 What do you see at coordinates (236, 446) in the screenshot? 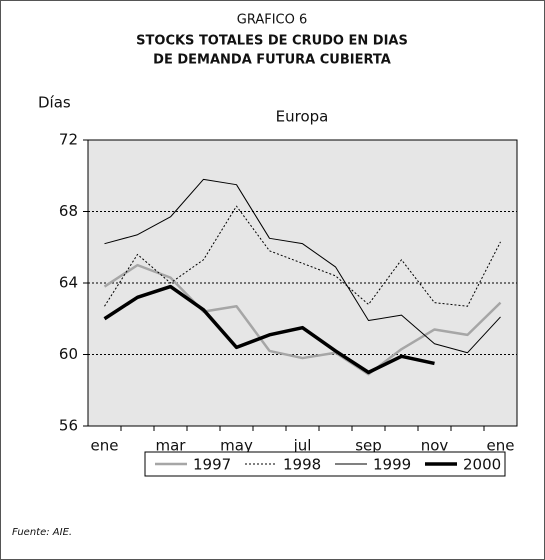
I see `x-tick-label: may` at bounding box center [236, 446].